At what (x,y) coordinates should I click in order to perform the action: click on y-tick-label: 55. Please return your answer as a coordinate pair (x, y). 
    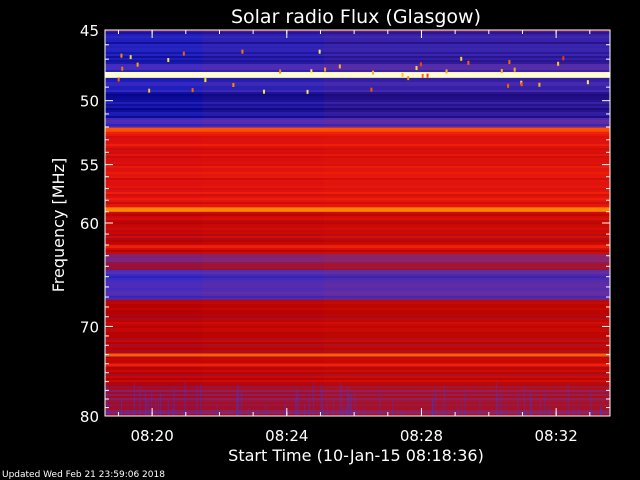
    Looking at the image, I should click on (89, 166).